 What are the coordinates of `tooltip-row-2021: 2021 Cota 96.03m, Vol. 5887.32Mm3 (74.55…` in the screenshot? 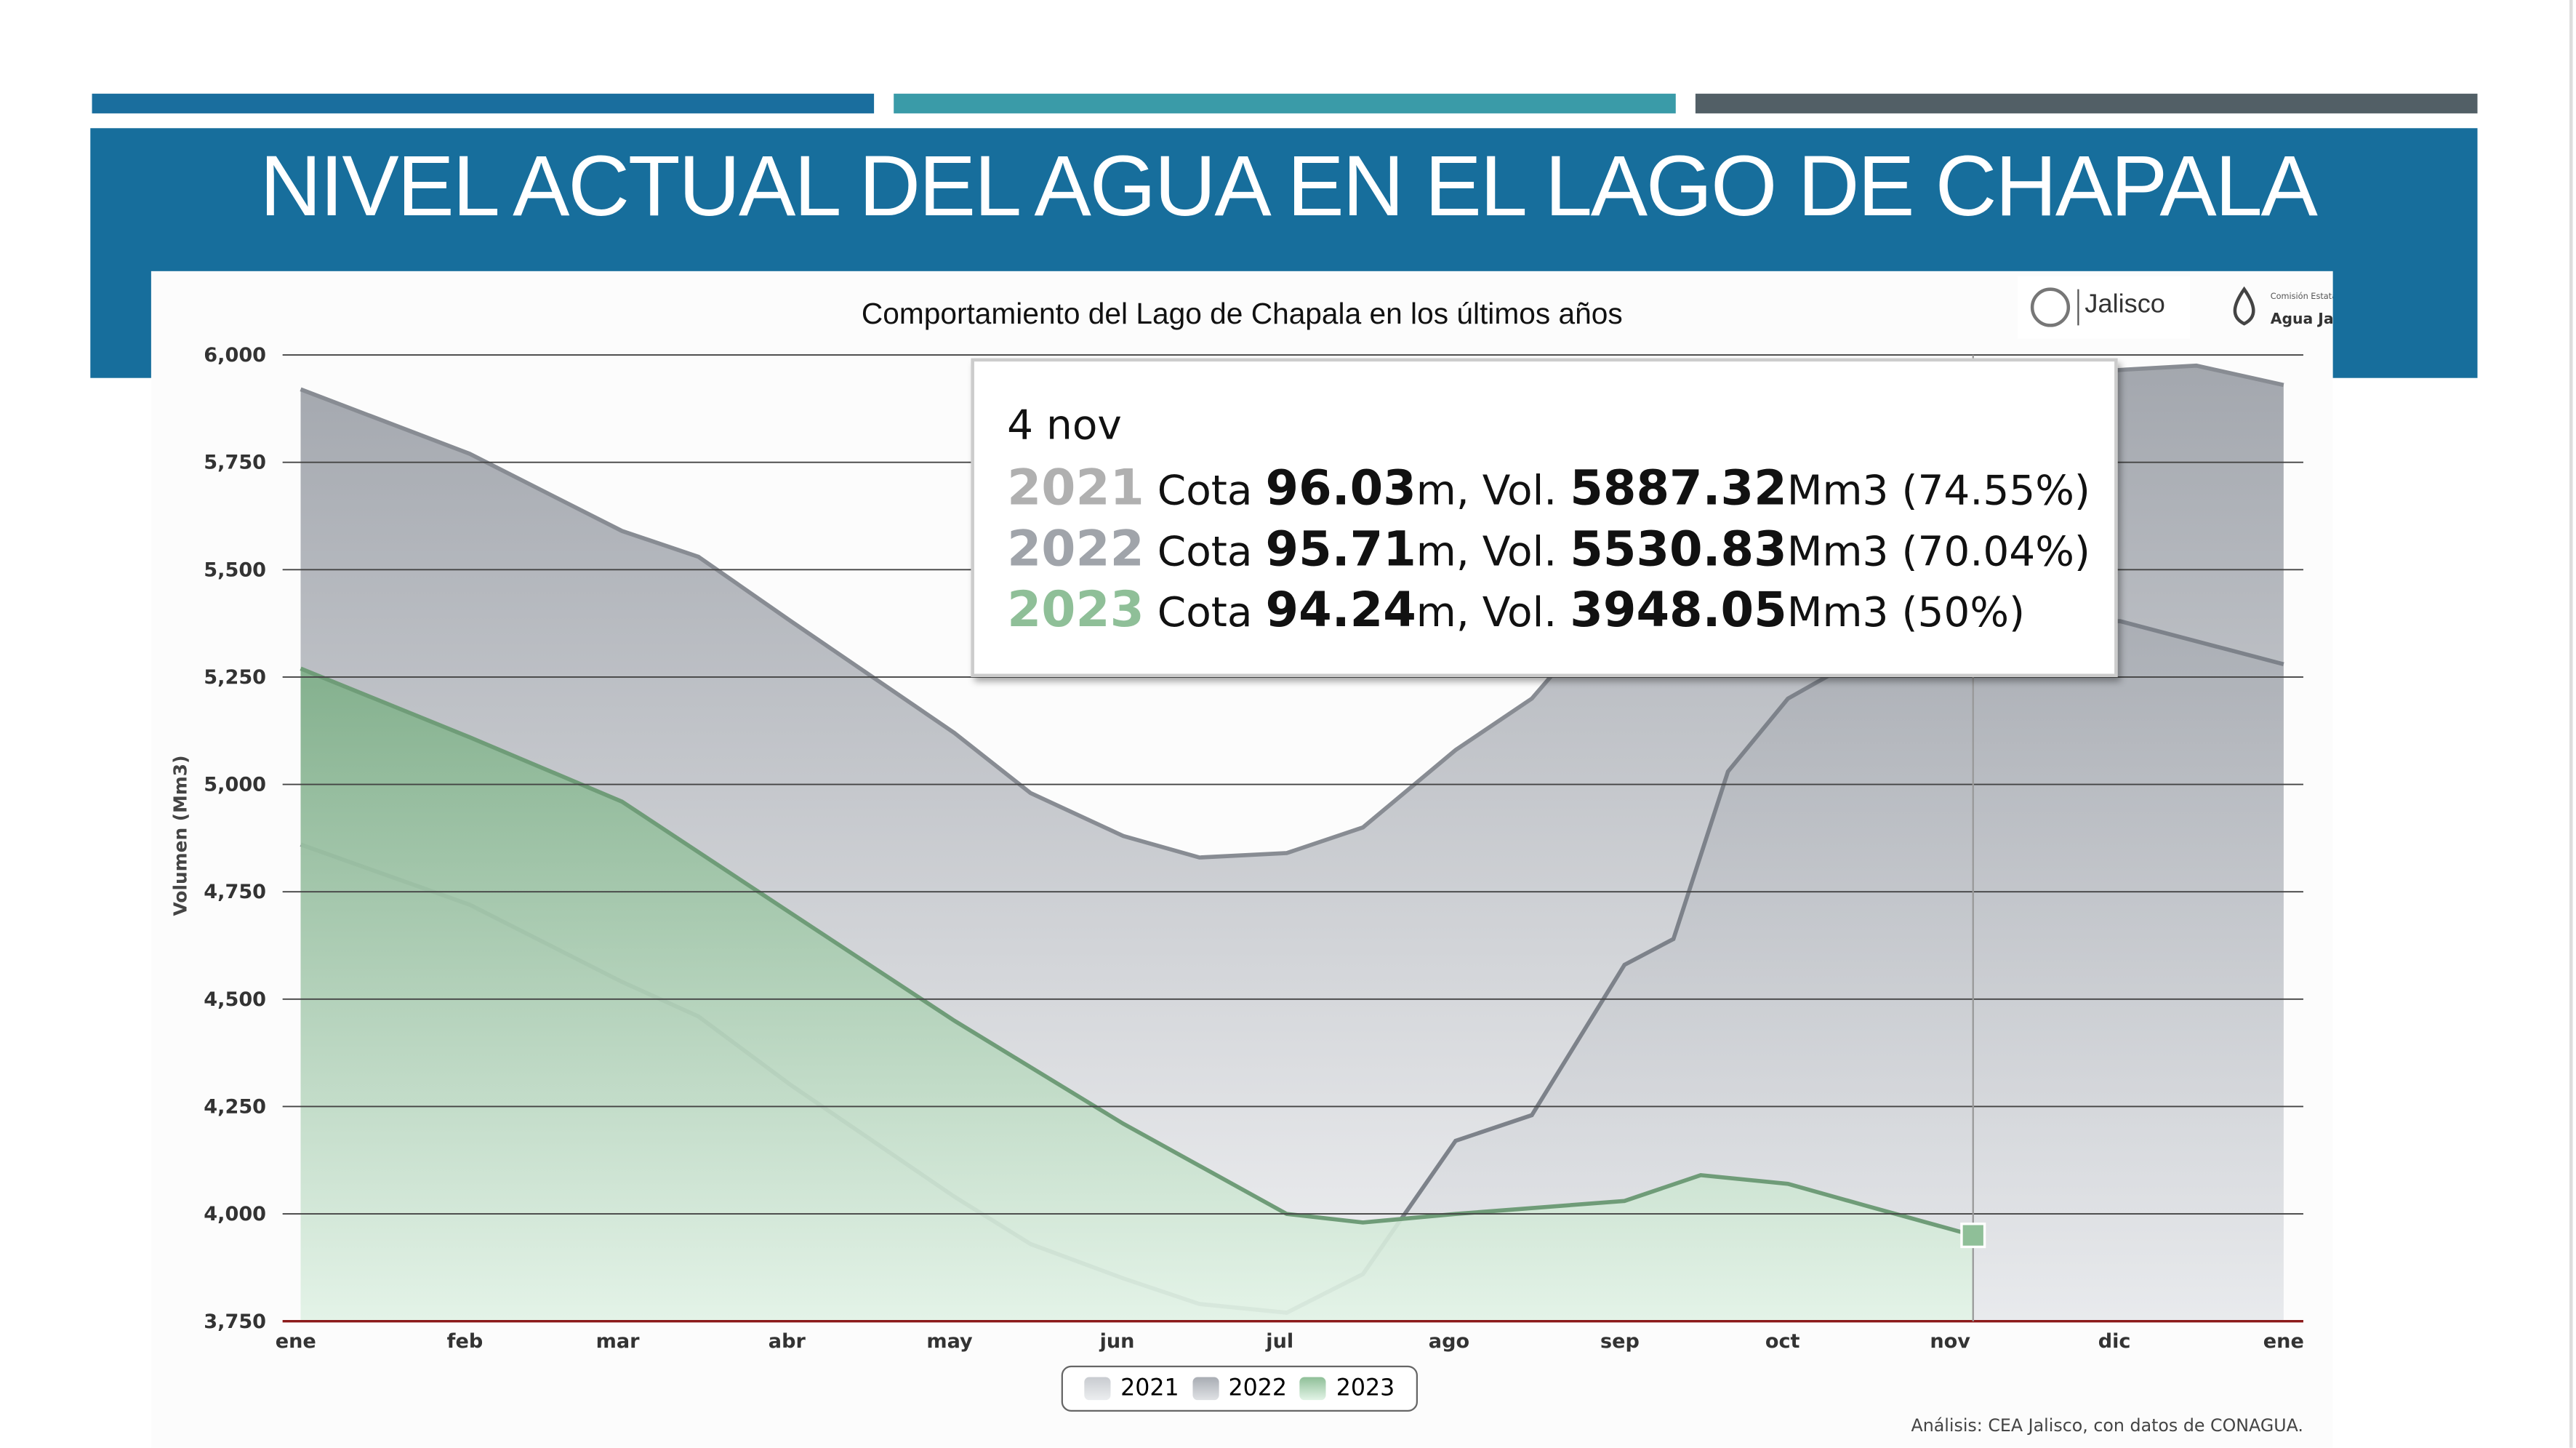 It's located at (1548, 489).